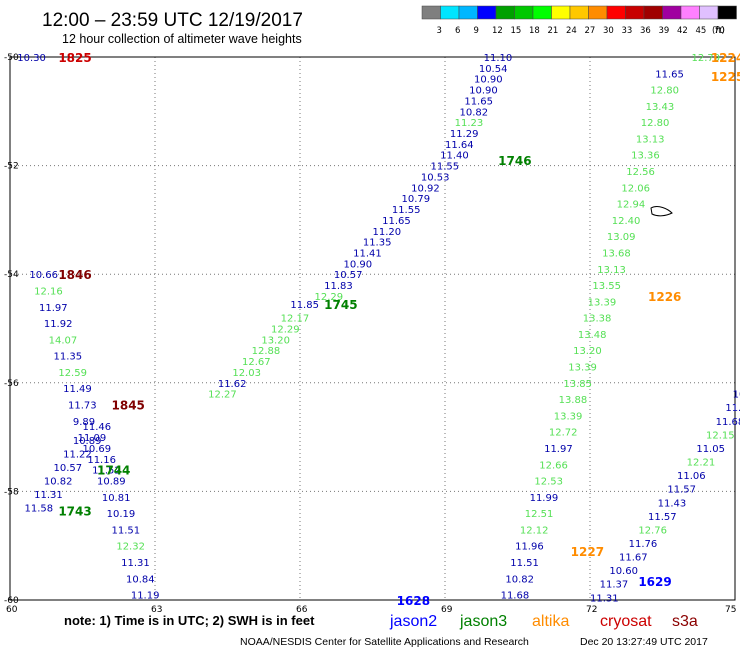 This screenshot has width=740, height=650. Describe the element at coordinates (626, 621) in the screenshot. I see `legend-entry-cryosat: cryosat` at that location.